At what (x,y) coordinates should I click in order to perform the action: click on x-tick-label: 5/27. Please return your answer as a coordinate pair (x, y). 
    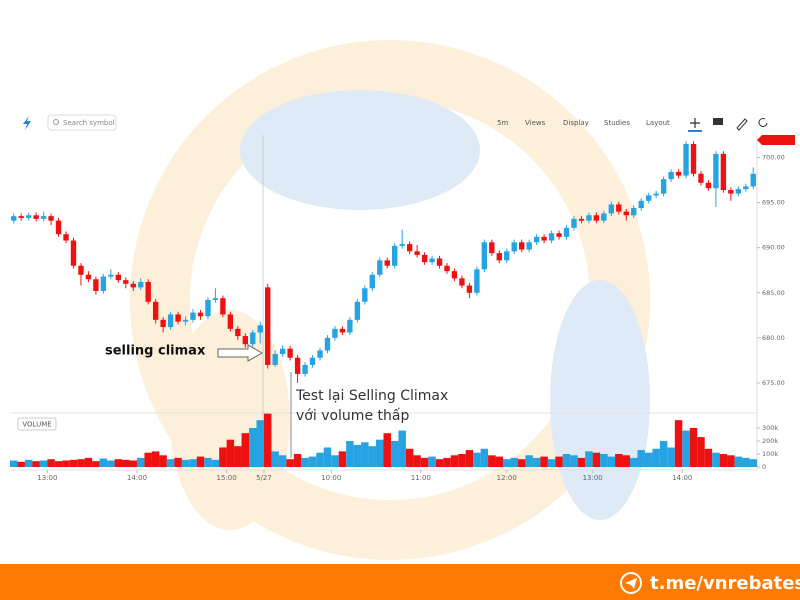
    Looking at the image, I should click on (264, 478).